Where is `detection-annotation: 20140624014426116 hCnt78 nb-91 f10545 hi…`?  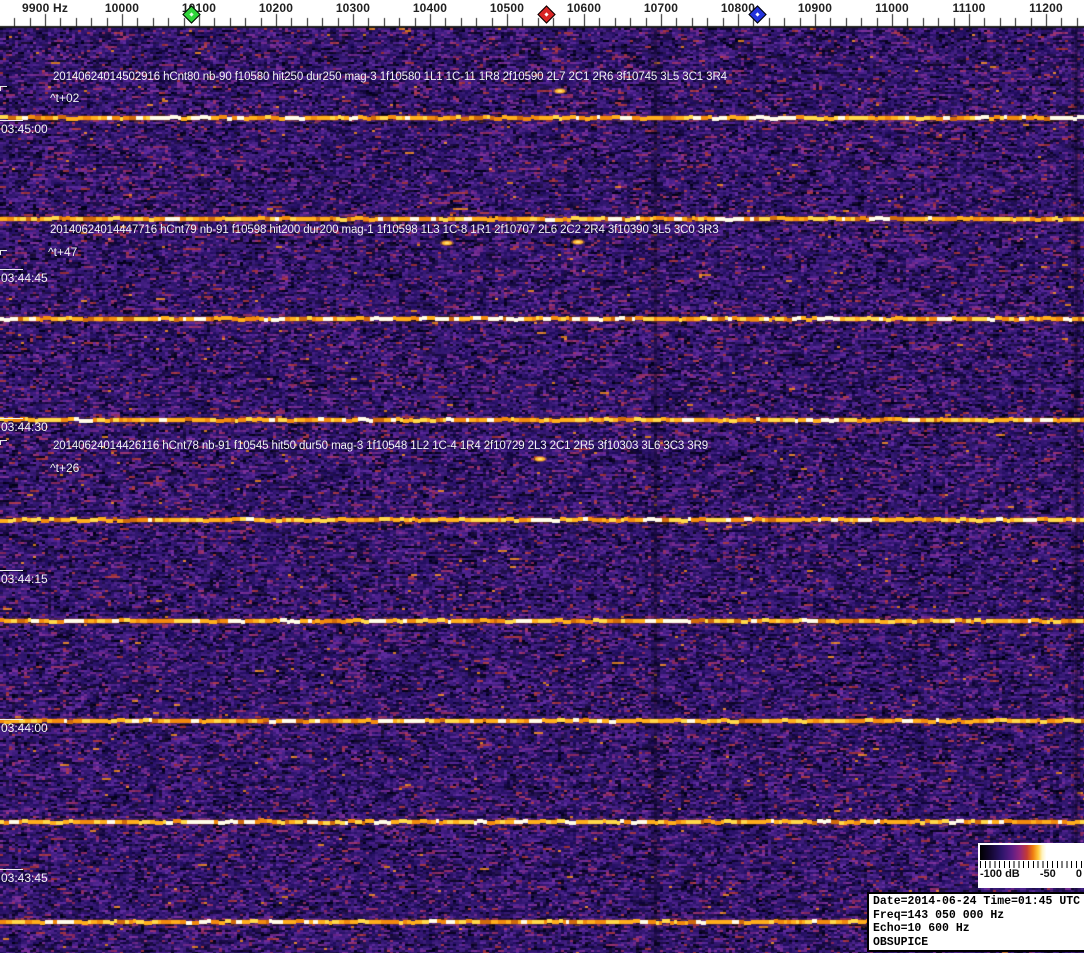
detection-annotation: 20140624014426116 hCnt78 nb-91 f10545 hi… is located at coordinates (381, 446).